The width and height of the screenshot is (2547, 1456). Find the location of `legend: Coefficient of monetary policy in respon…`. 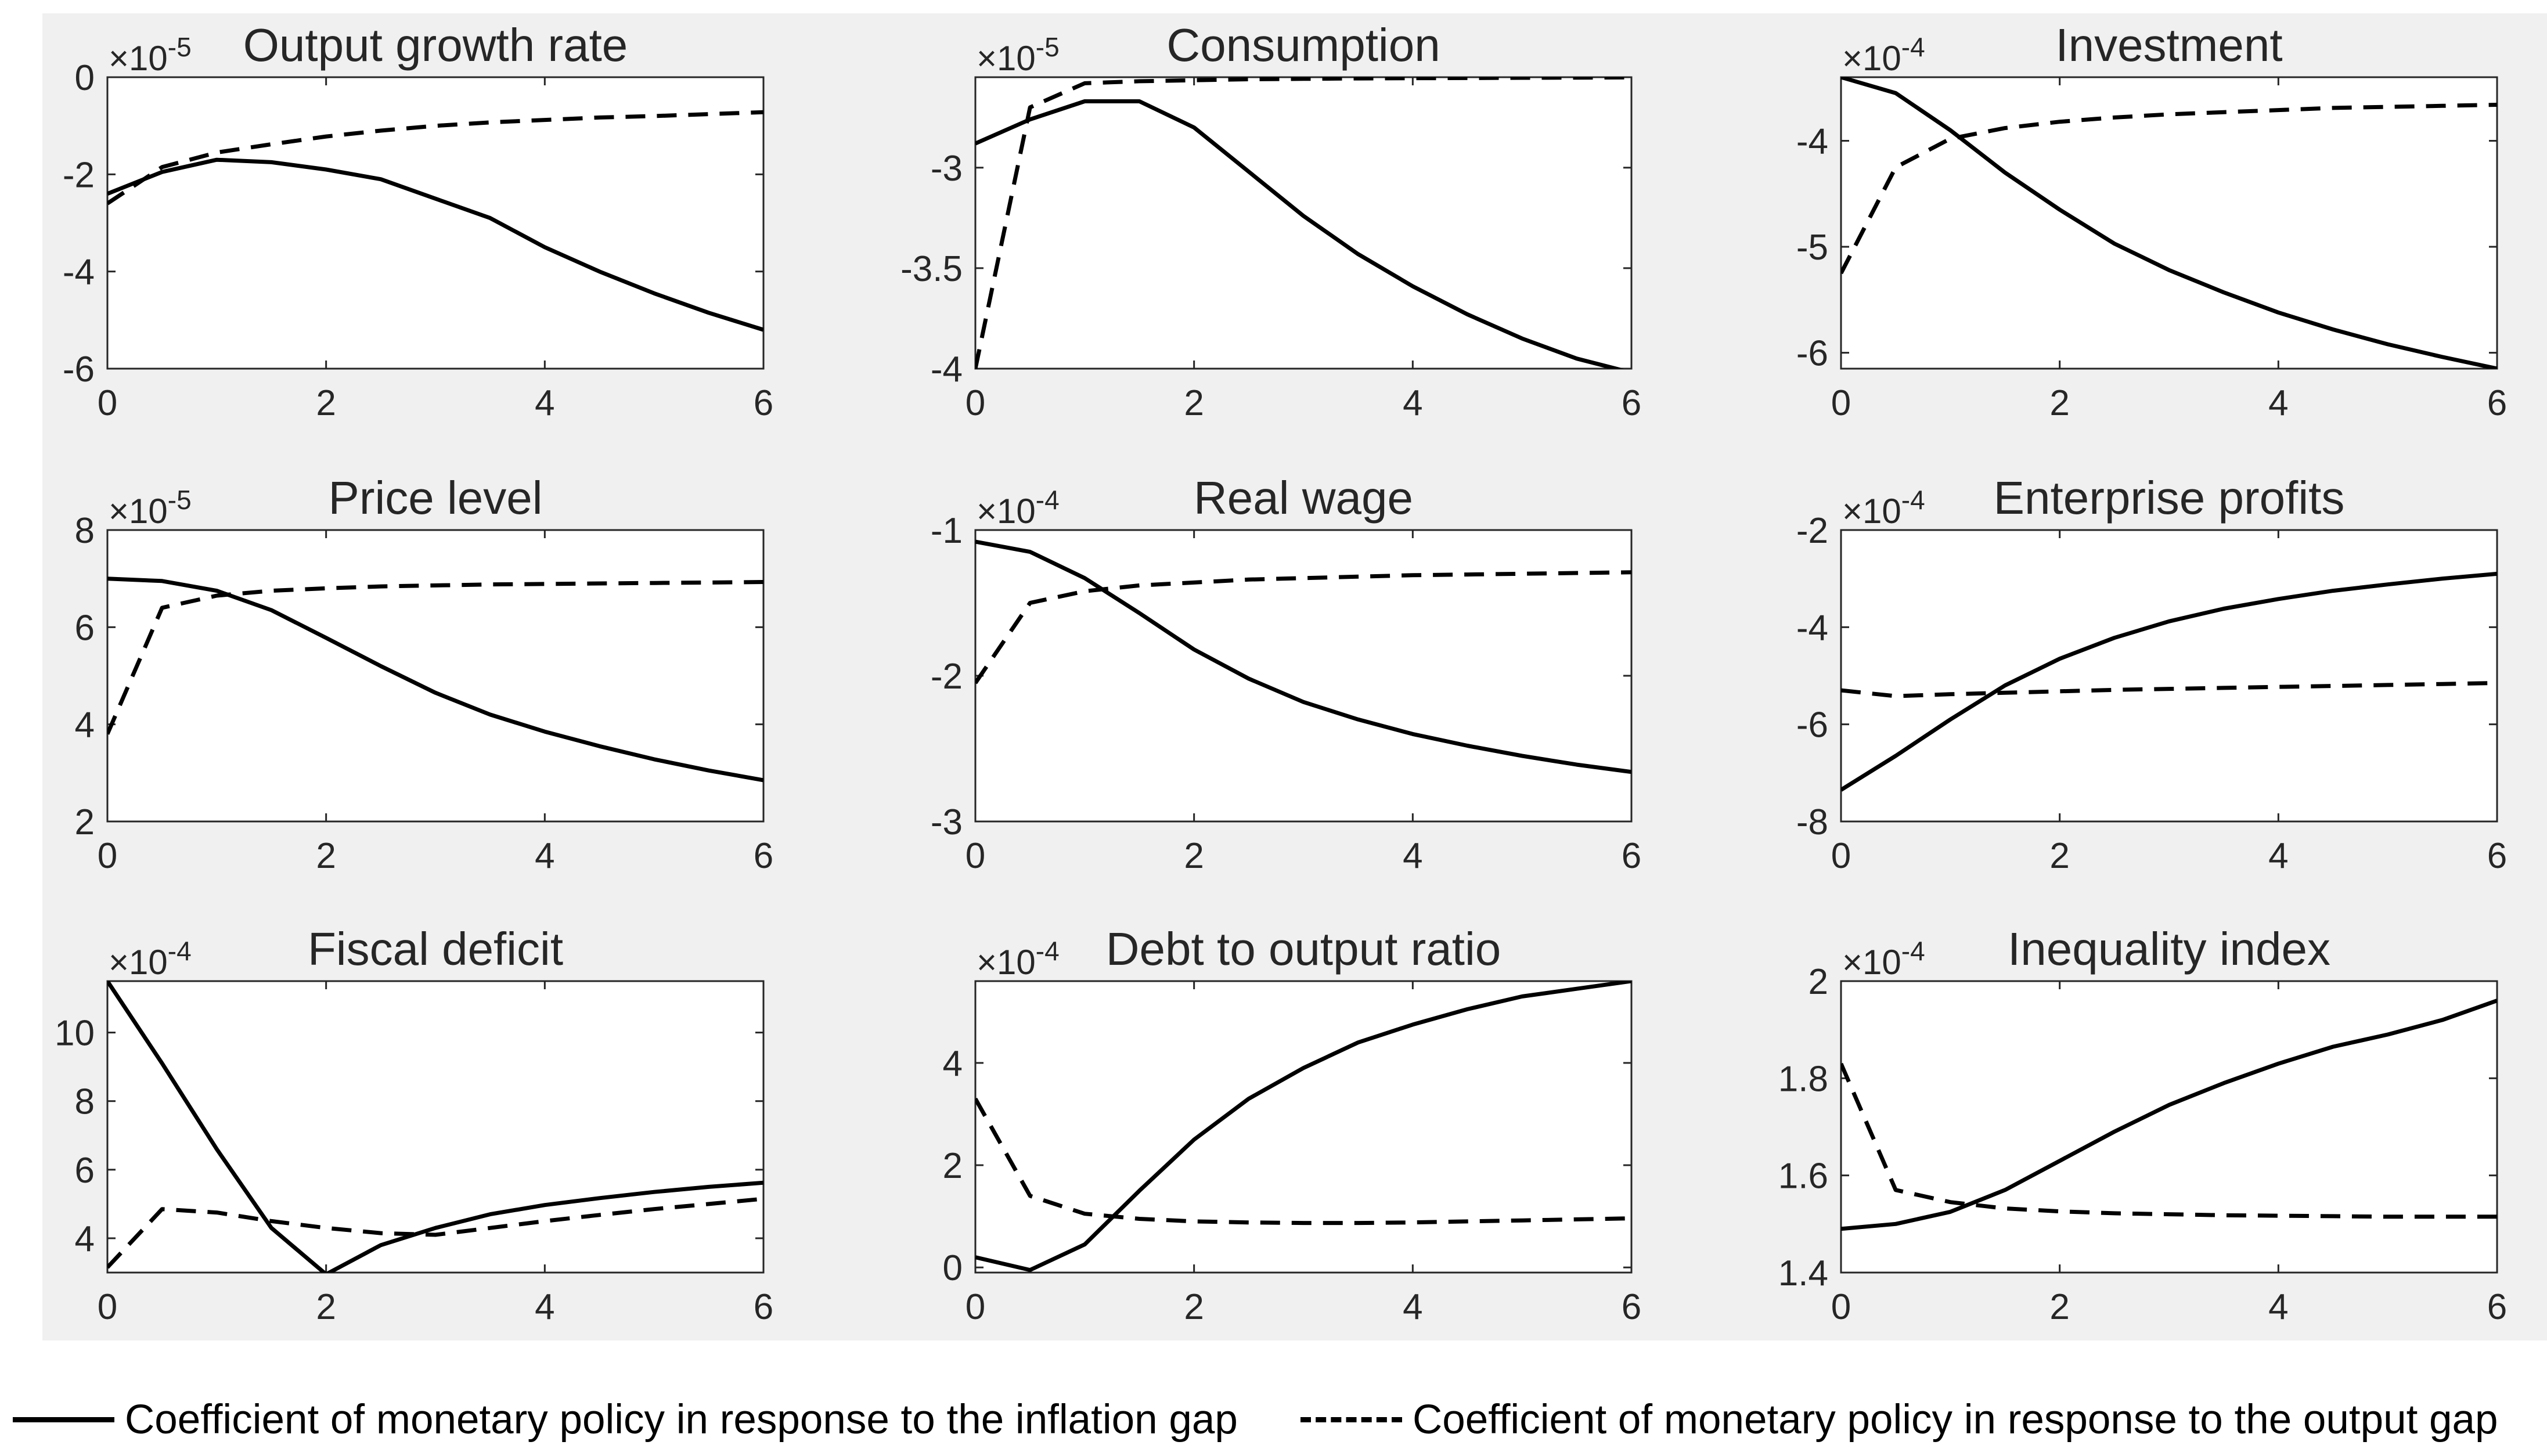

legend: Coefficient of monetary policy in respon… is located at coordinates (1273, 1419).